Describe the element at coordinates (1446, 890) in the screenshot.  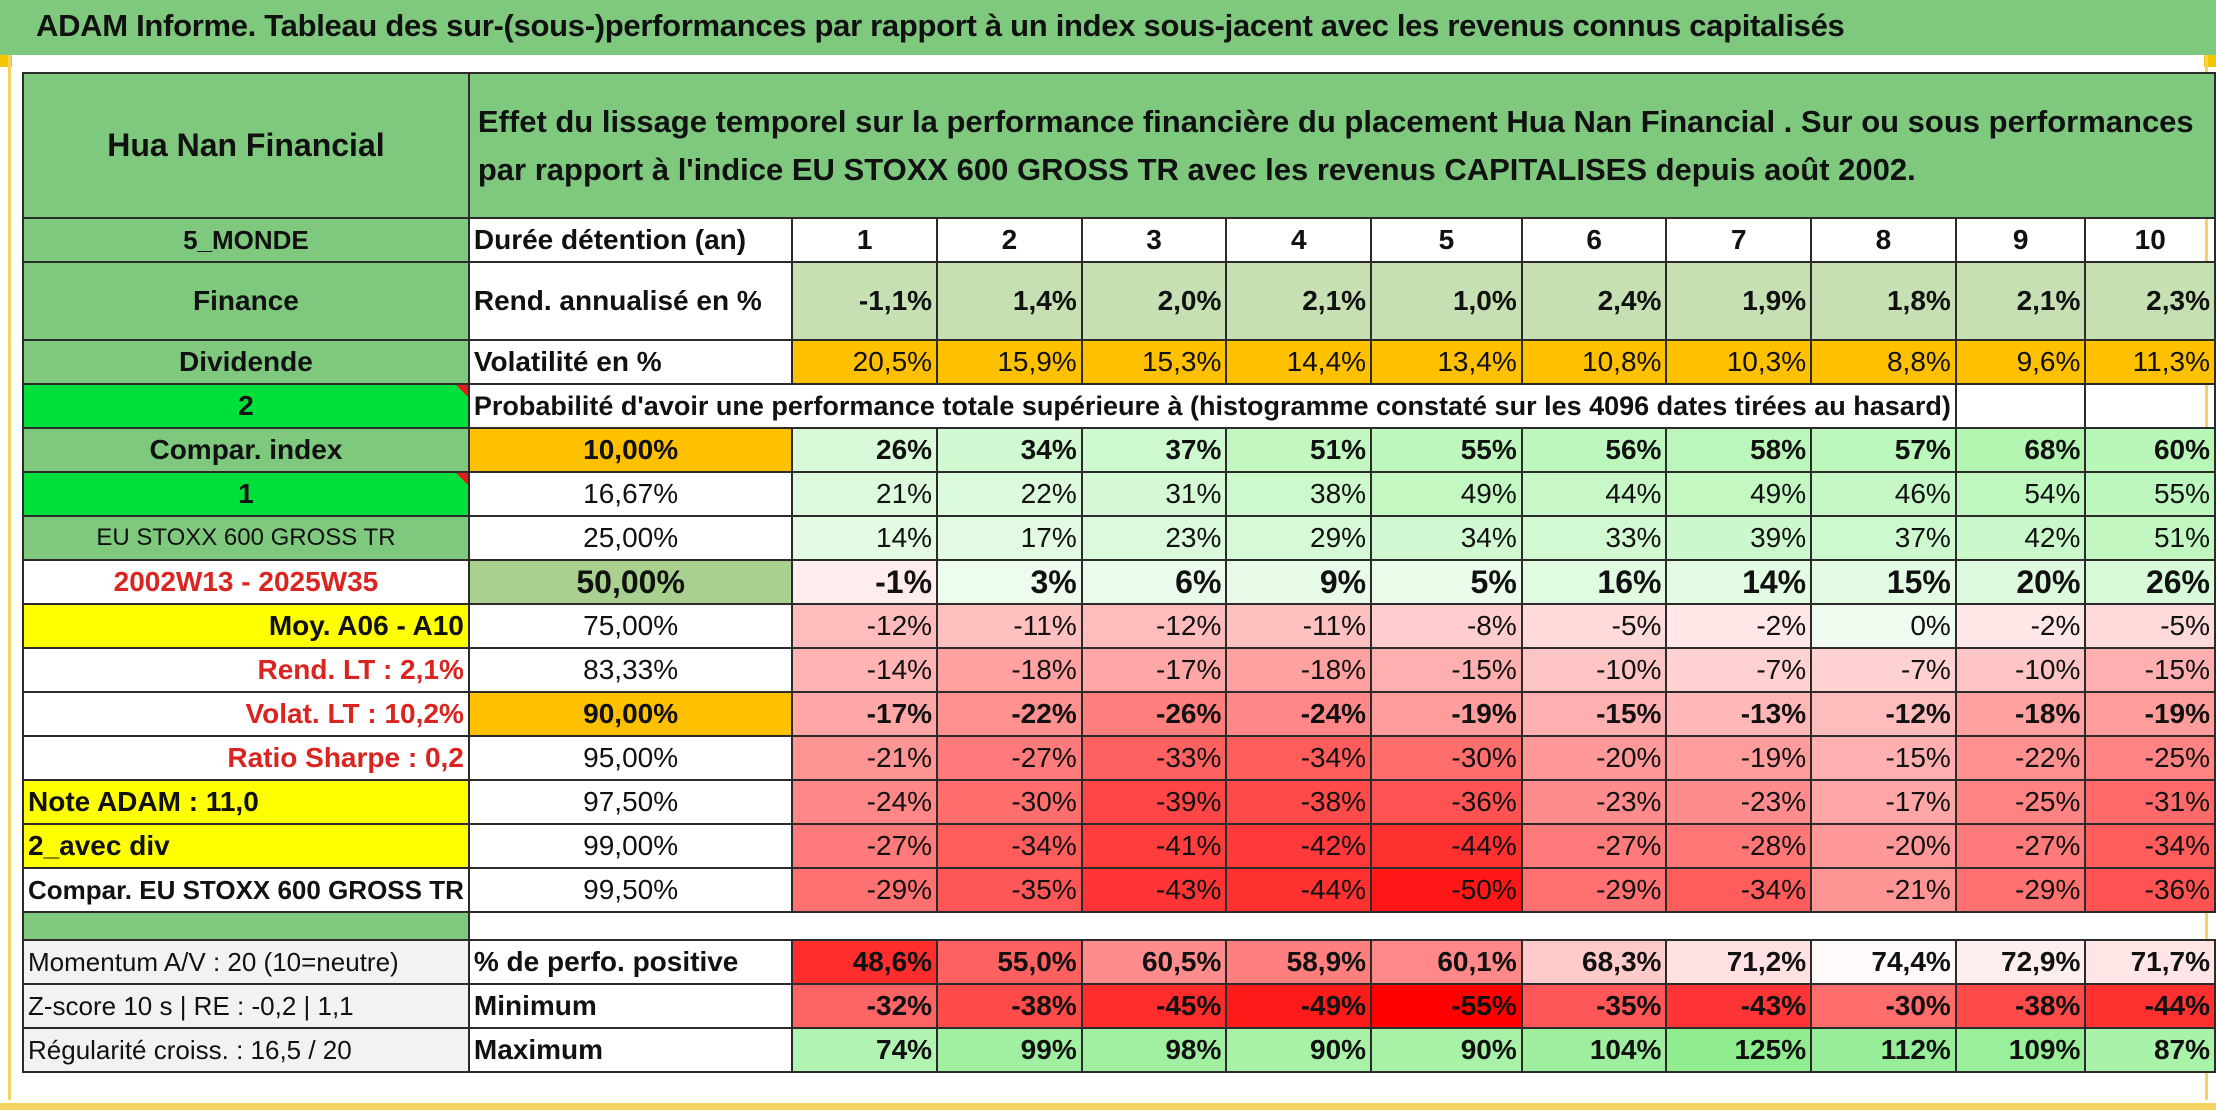
I see `percentile-value: -50%` at that location.